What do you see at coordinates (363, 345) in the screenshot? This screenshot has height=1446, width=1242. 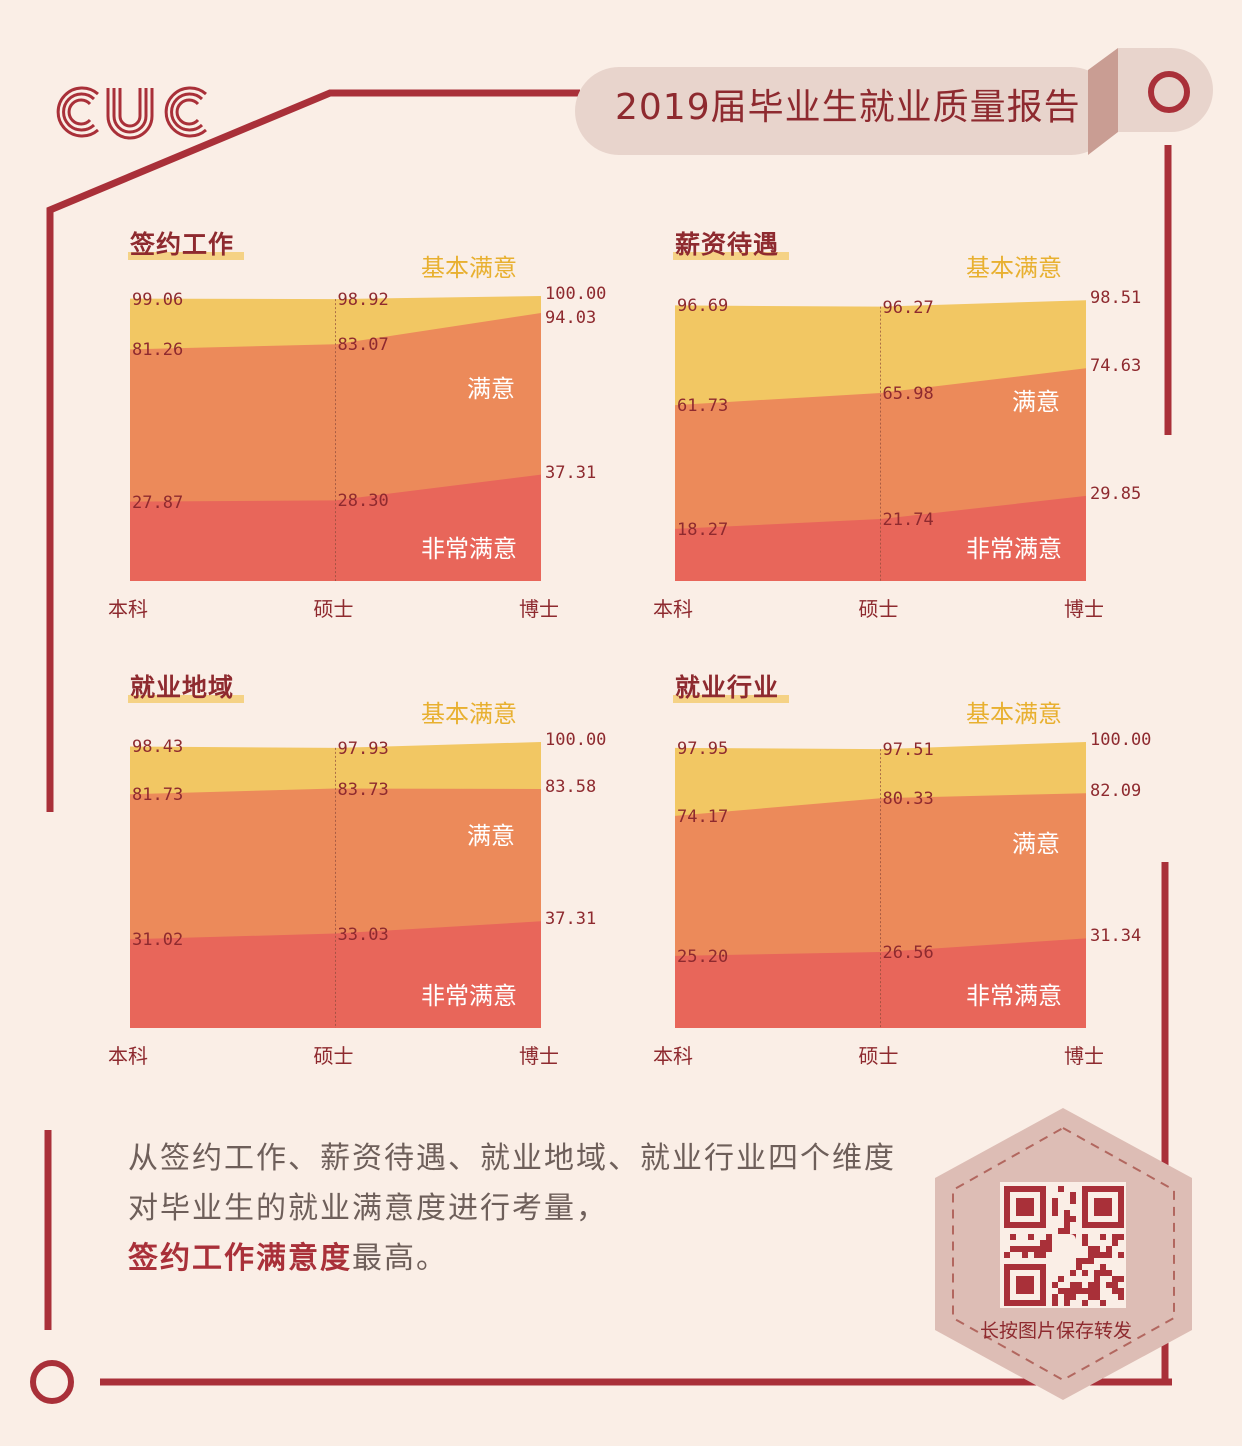 I see `data-label: 83.07` at bounding box center [363, 345].